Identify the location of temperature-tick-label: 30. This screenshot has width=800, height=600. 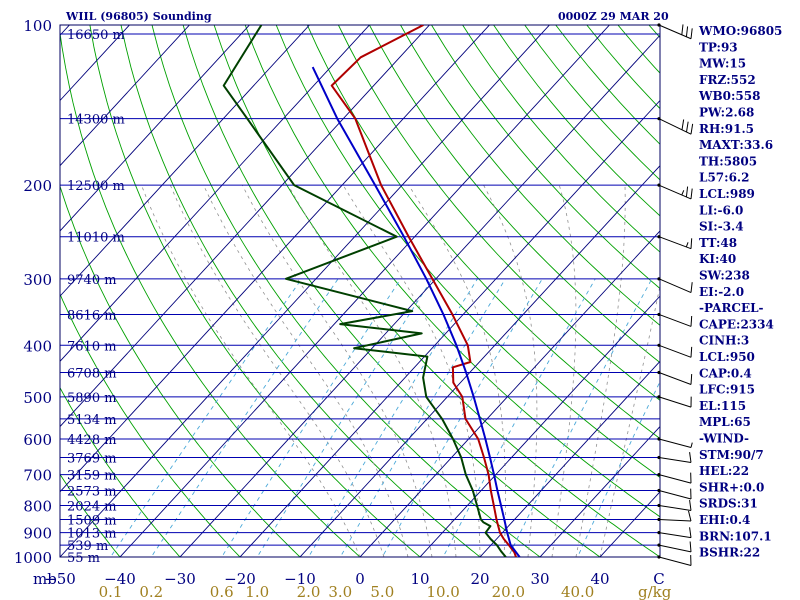
(539, 579).